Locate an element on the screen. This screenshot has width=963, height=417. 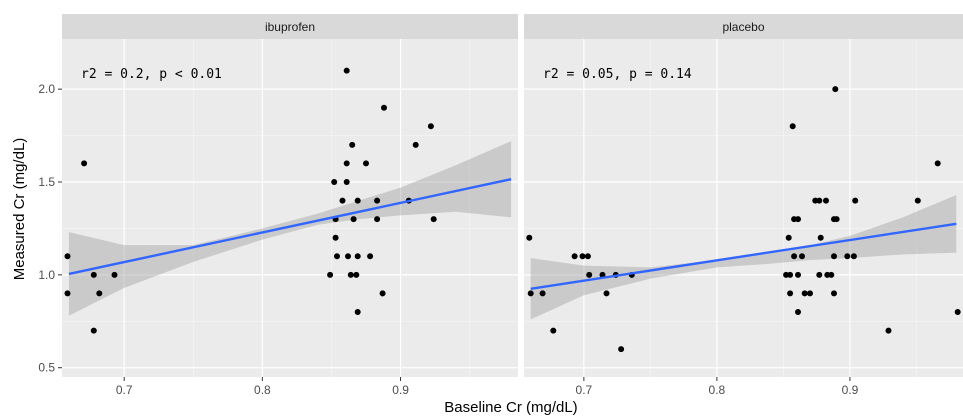
stats-annotation: r2 = 0.2, p < 0.01 is located at coordinates (151, 74).